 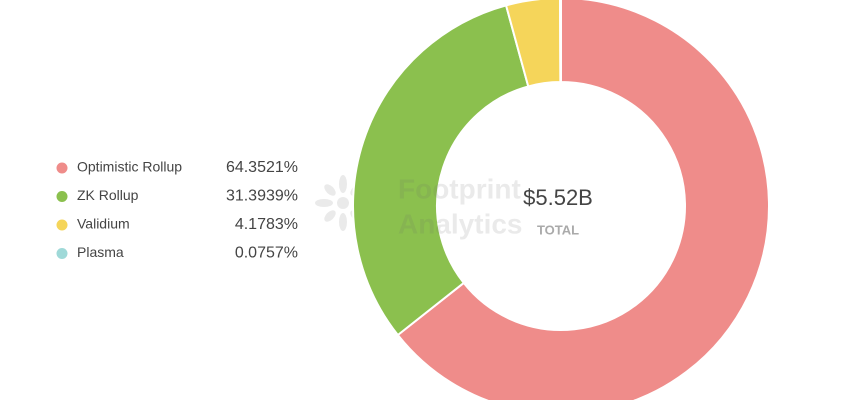 What do you see at coordinates (558, 197) in the screenshot?
I see `center-value: $5.52B` at bounding box center [558, 197].